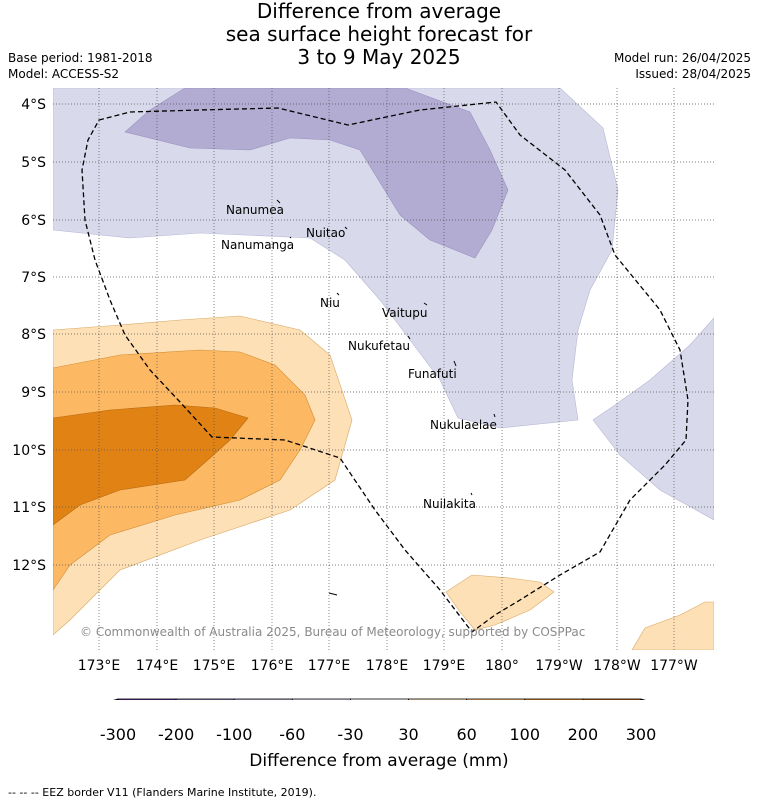 The image size is (758, 804). What do you see at coordinates (329, 666) in the screenshot?
I see `lon-label: 177°E` at bounding box center [329, 666].